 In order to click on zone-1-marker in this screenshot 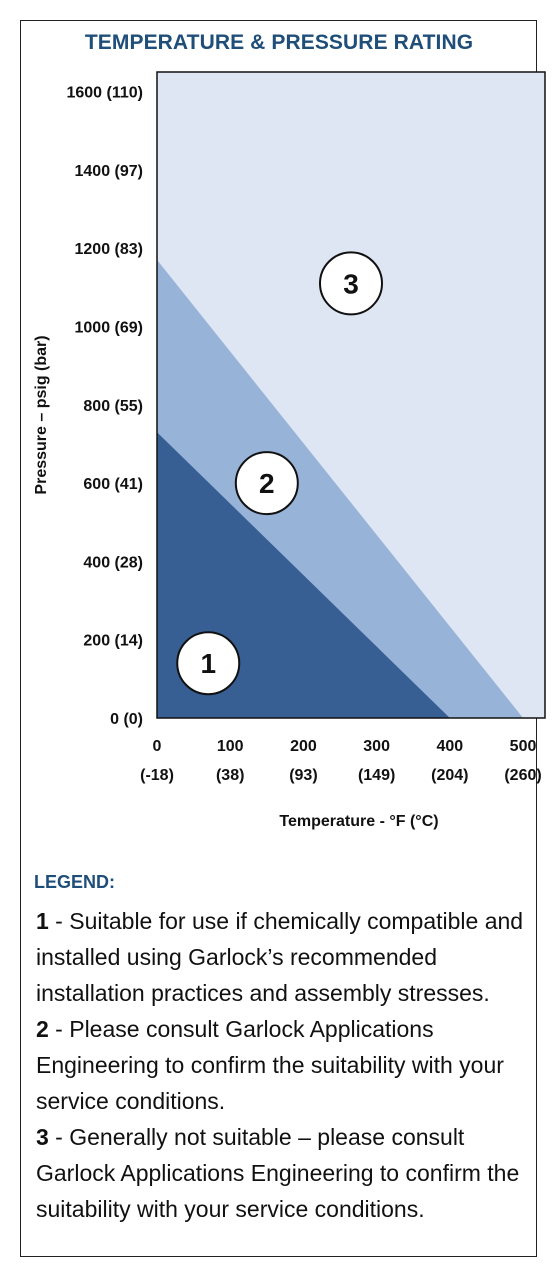, I will do `click(208, 663)`.